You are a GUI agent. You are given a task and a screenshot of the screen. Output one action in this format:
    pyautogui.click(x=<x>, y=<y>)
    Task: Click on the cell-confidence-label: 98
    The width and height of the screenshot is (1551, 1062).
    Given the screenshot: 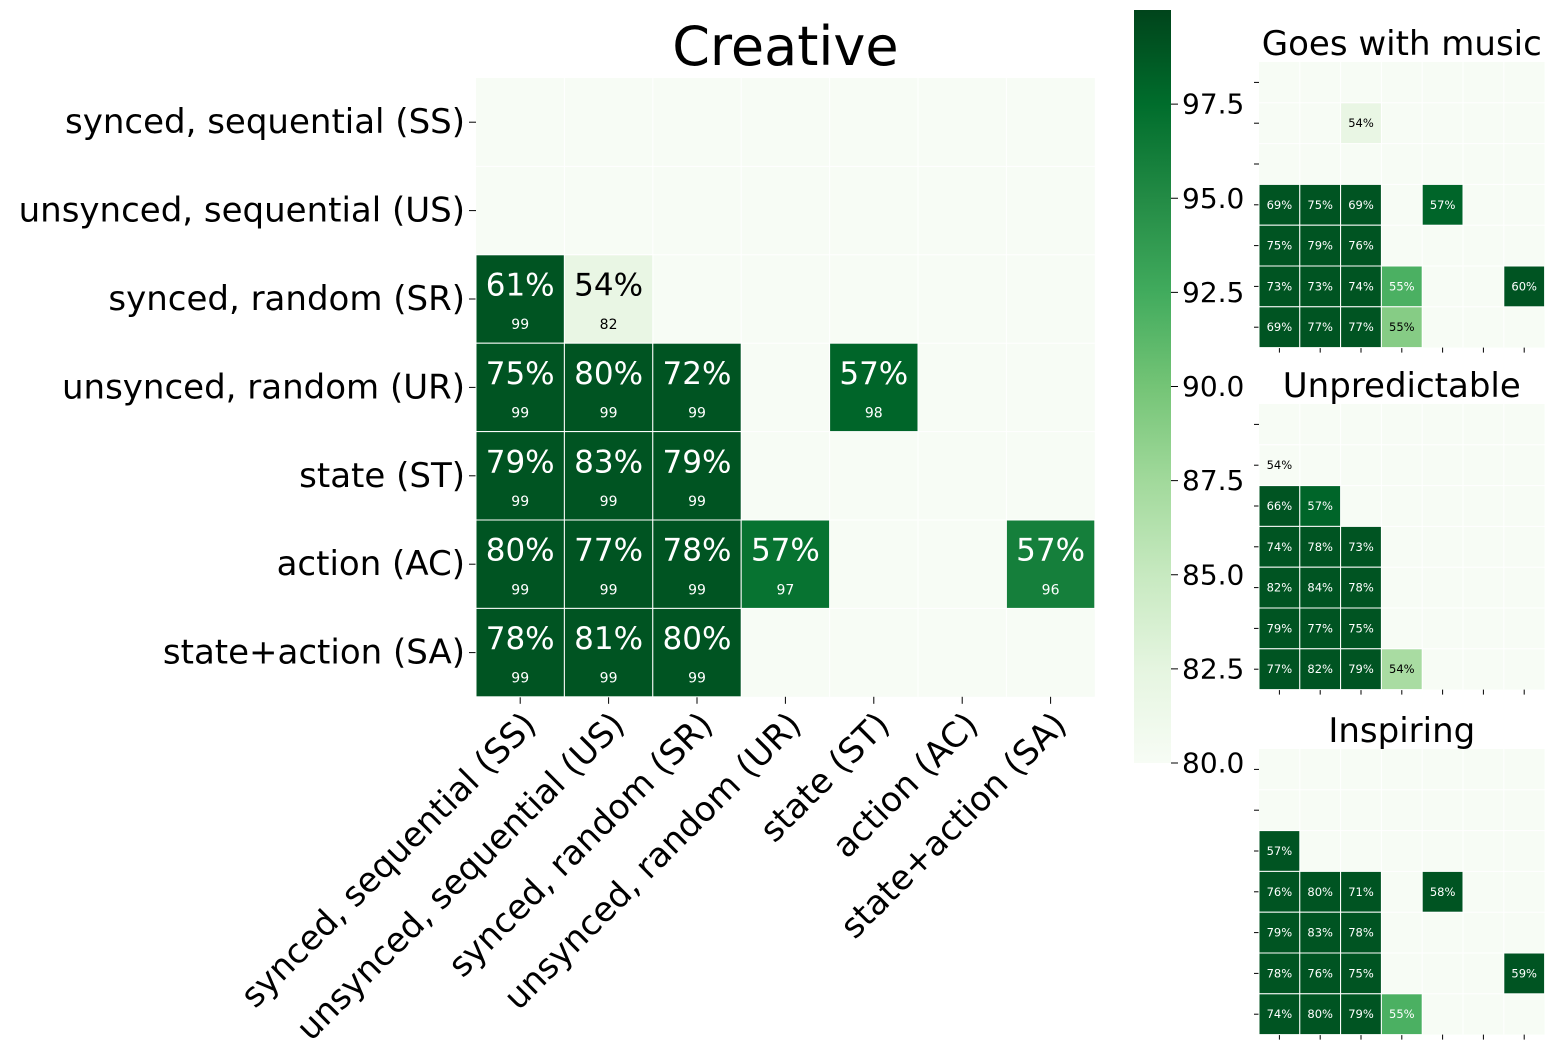 What is the action you would take?
    pyautogui.click(x=874, y=413)
    